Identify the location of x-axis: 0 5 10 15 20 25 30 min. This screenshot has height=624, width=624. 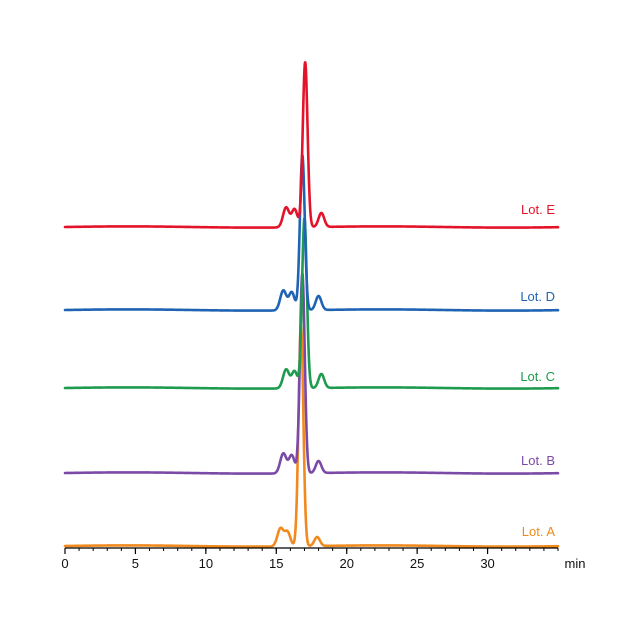
(323, 559).